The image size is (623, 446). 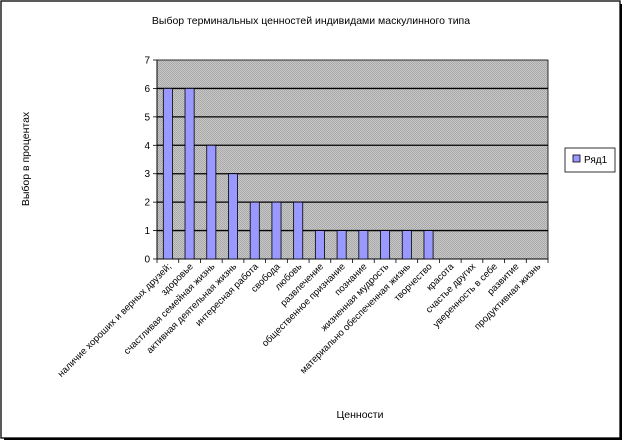 I want to click on legend-label: Ряд1, so click(x=596, y=160).